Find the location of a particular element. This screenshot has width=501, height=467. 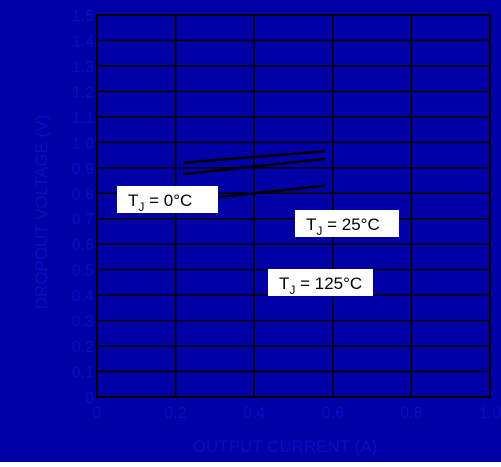

y-tick-label: 1.0 is located at coordinates (83, 143).